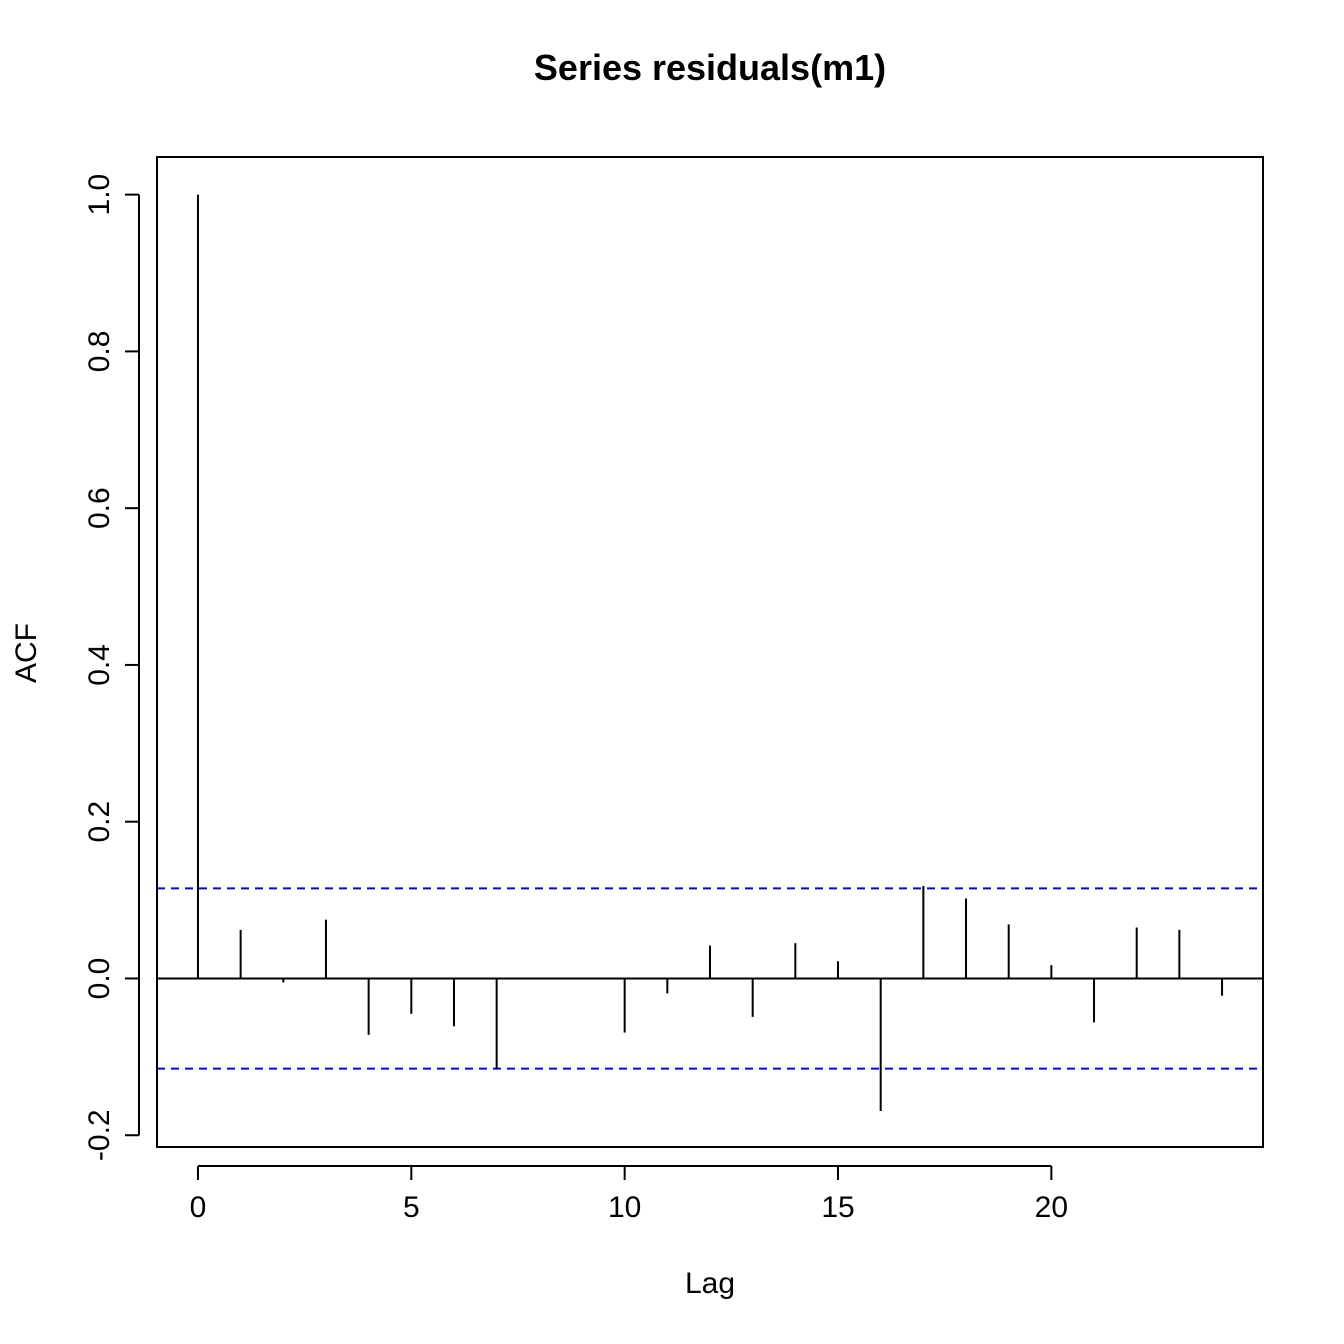 The image size is (1344, 1344). I want to click on x-tick-label: 0, so click(198, 1207).